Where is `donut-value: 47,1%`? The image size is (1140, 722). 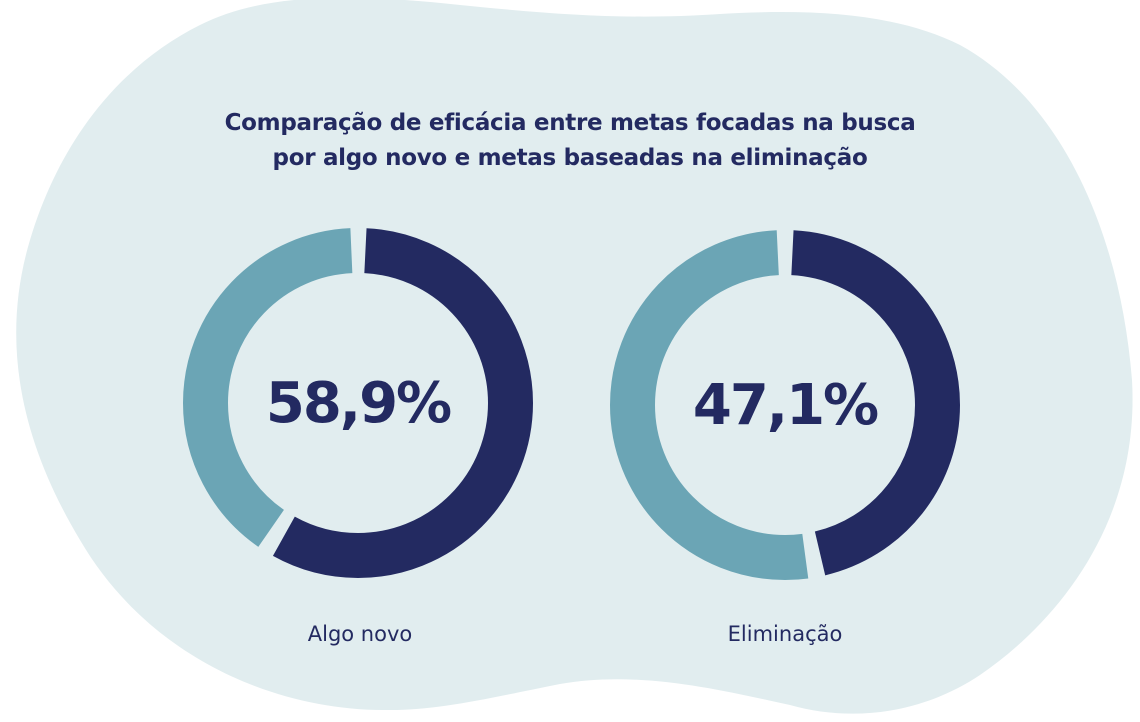 donut-value: 47,1% is located at coordinates (785, 405).